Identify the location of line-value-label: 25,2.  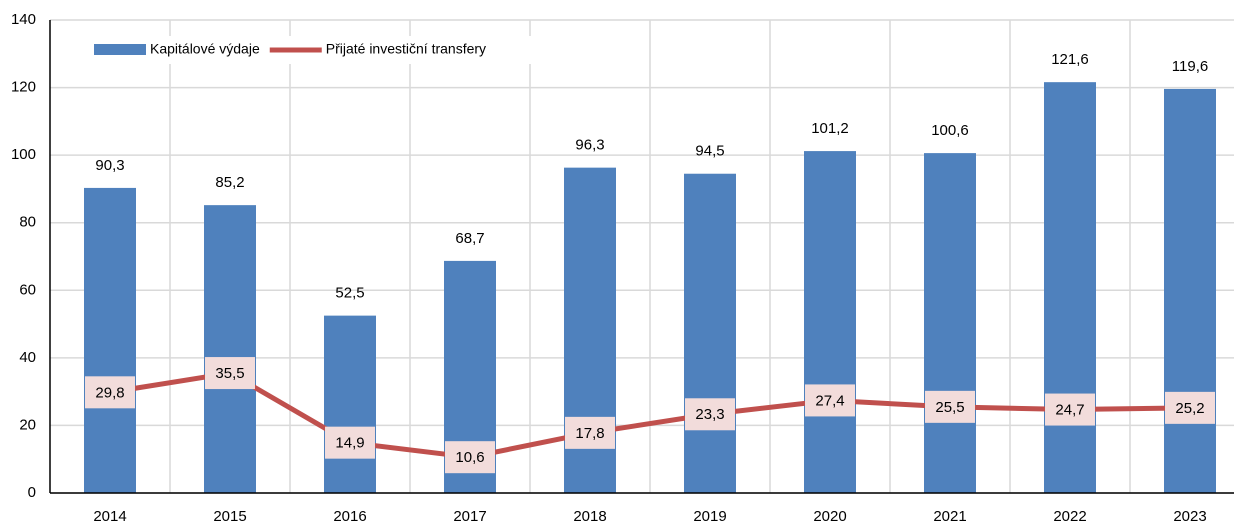
(1189, 408).